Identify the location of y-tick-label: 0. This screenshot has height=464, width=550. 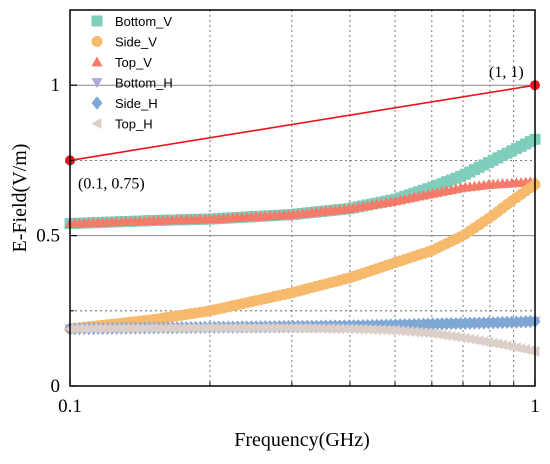
(56, 386).